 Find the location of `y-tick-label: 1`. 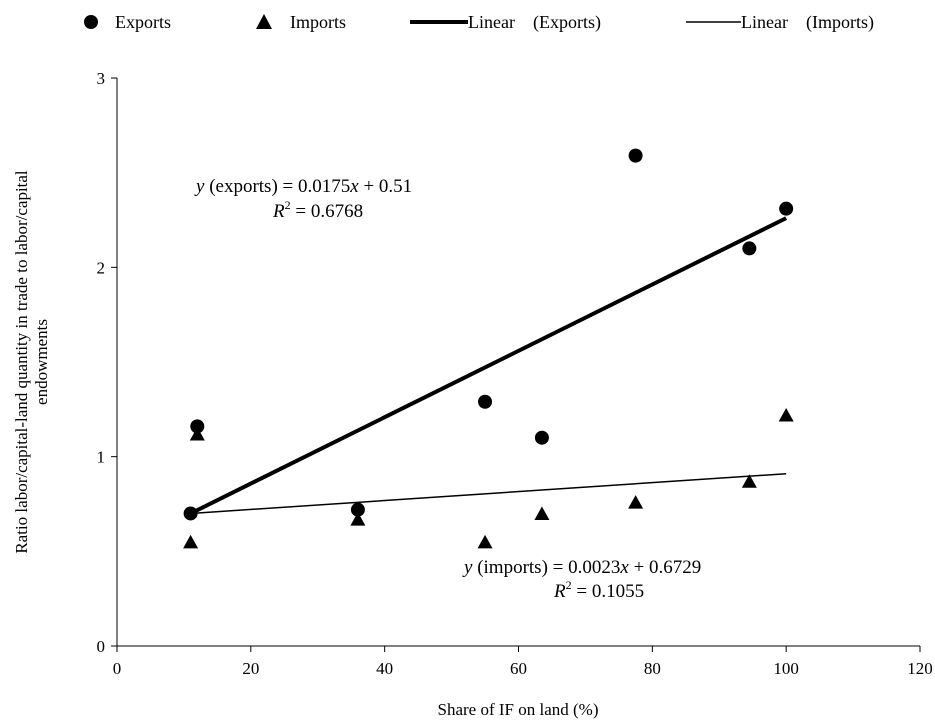

y-tick-label: 1 is located at coordinates (101, 457).